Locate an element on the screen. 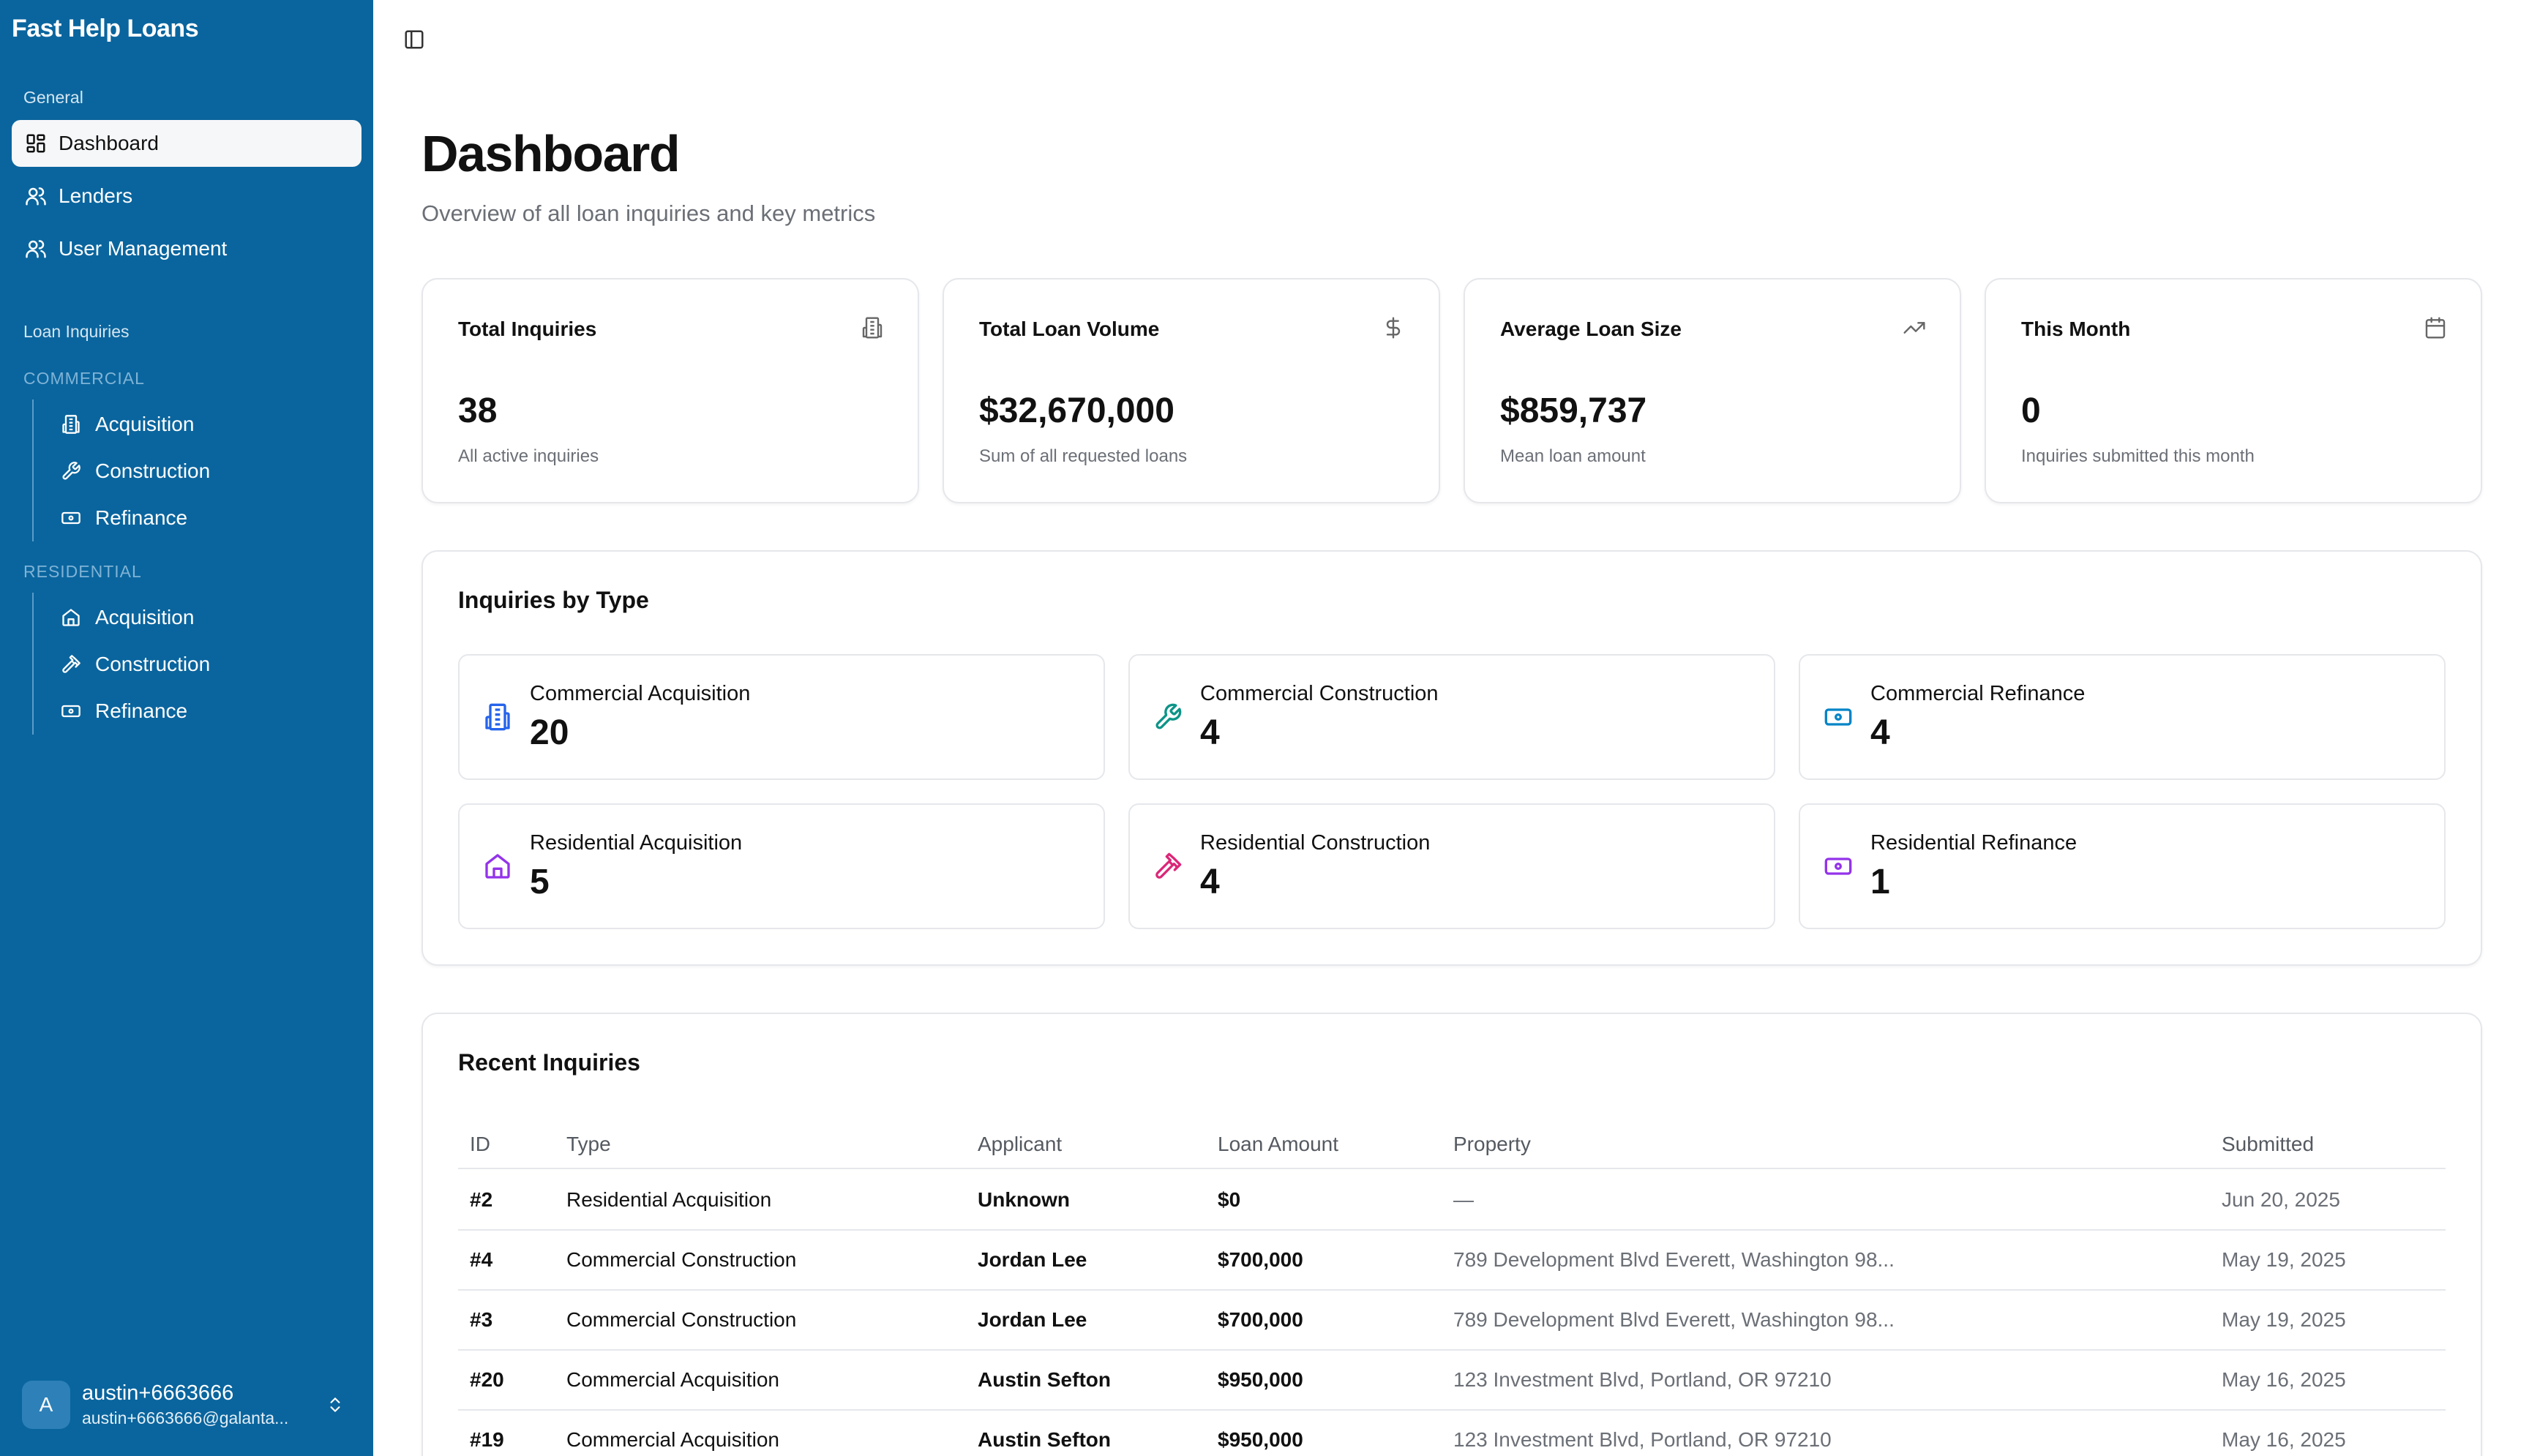 The image size is (2529, 1456). avatar: A is located at coordinates (46, 1405).